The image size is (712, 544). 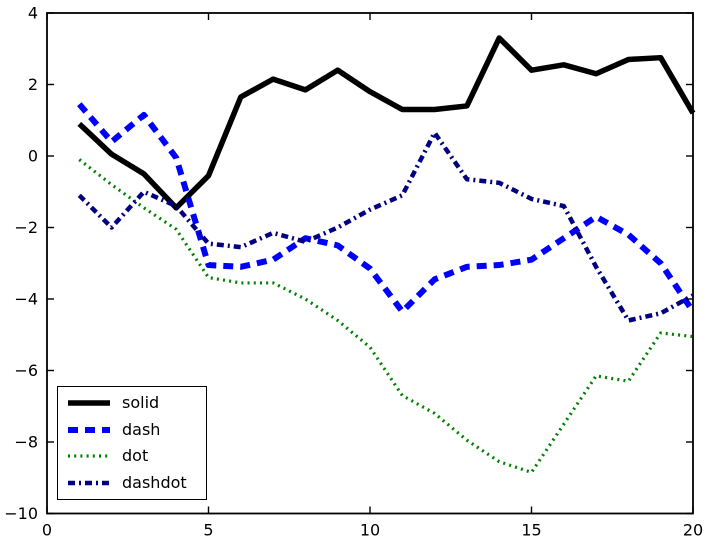 What do you see at coordinates (141, 403) in the screenshot?
I see `legend-label: solid` at bounding box center [141, 403].